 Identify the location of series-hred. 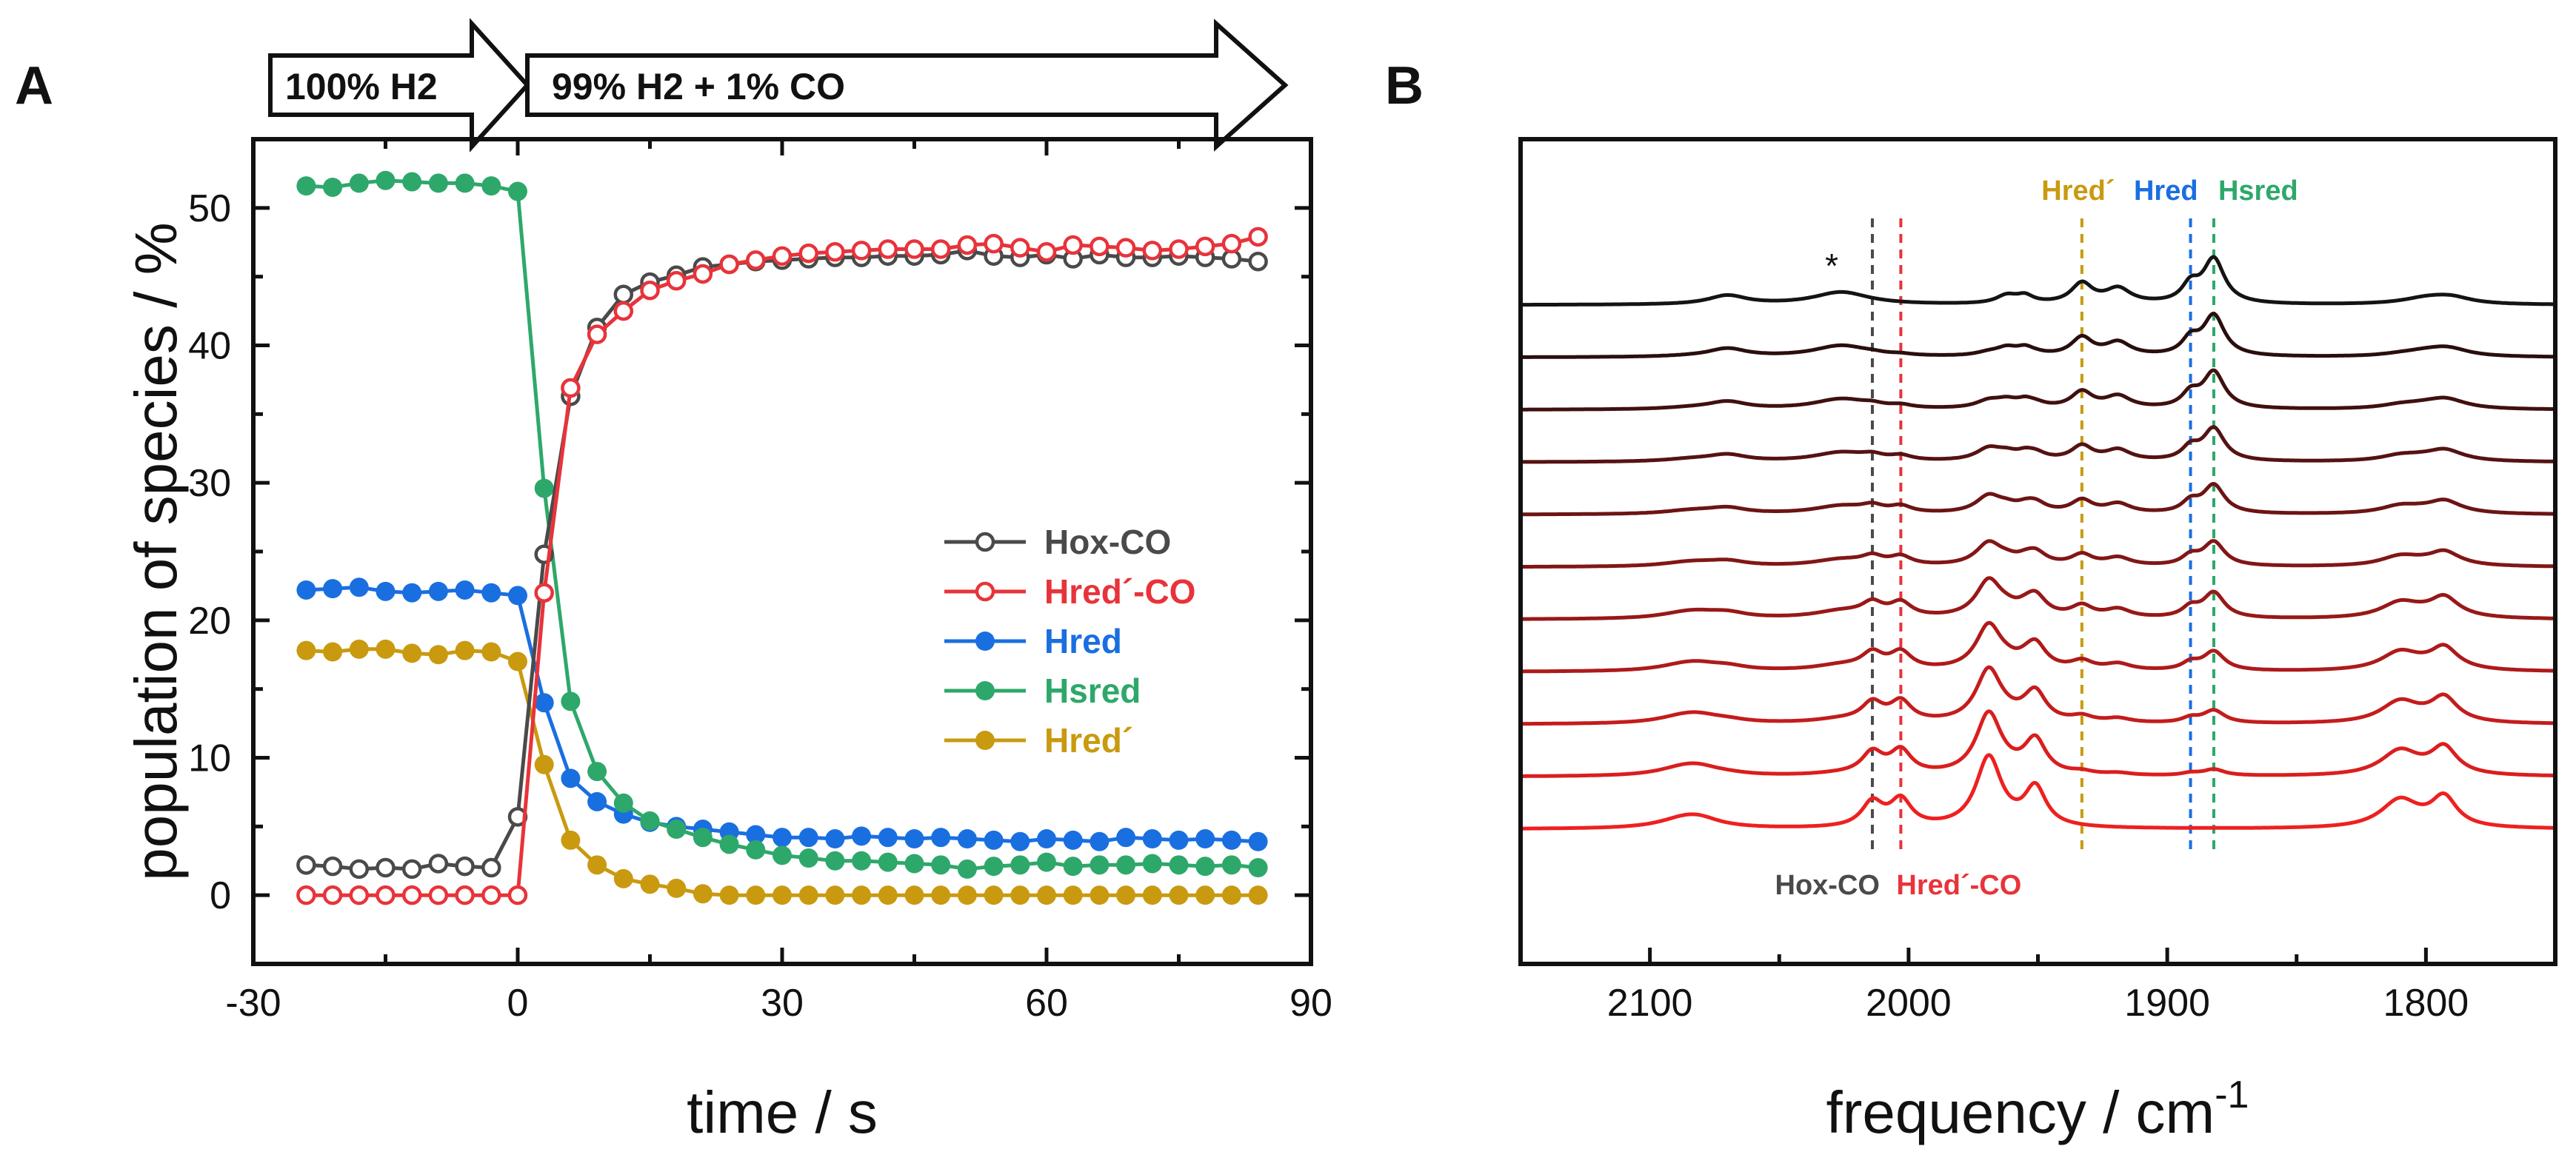
(782, 714).